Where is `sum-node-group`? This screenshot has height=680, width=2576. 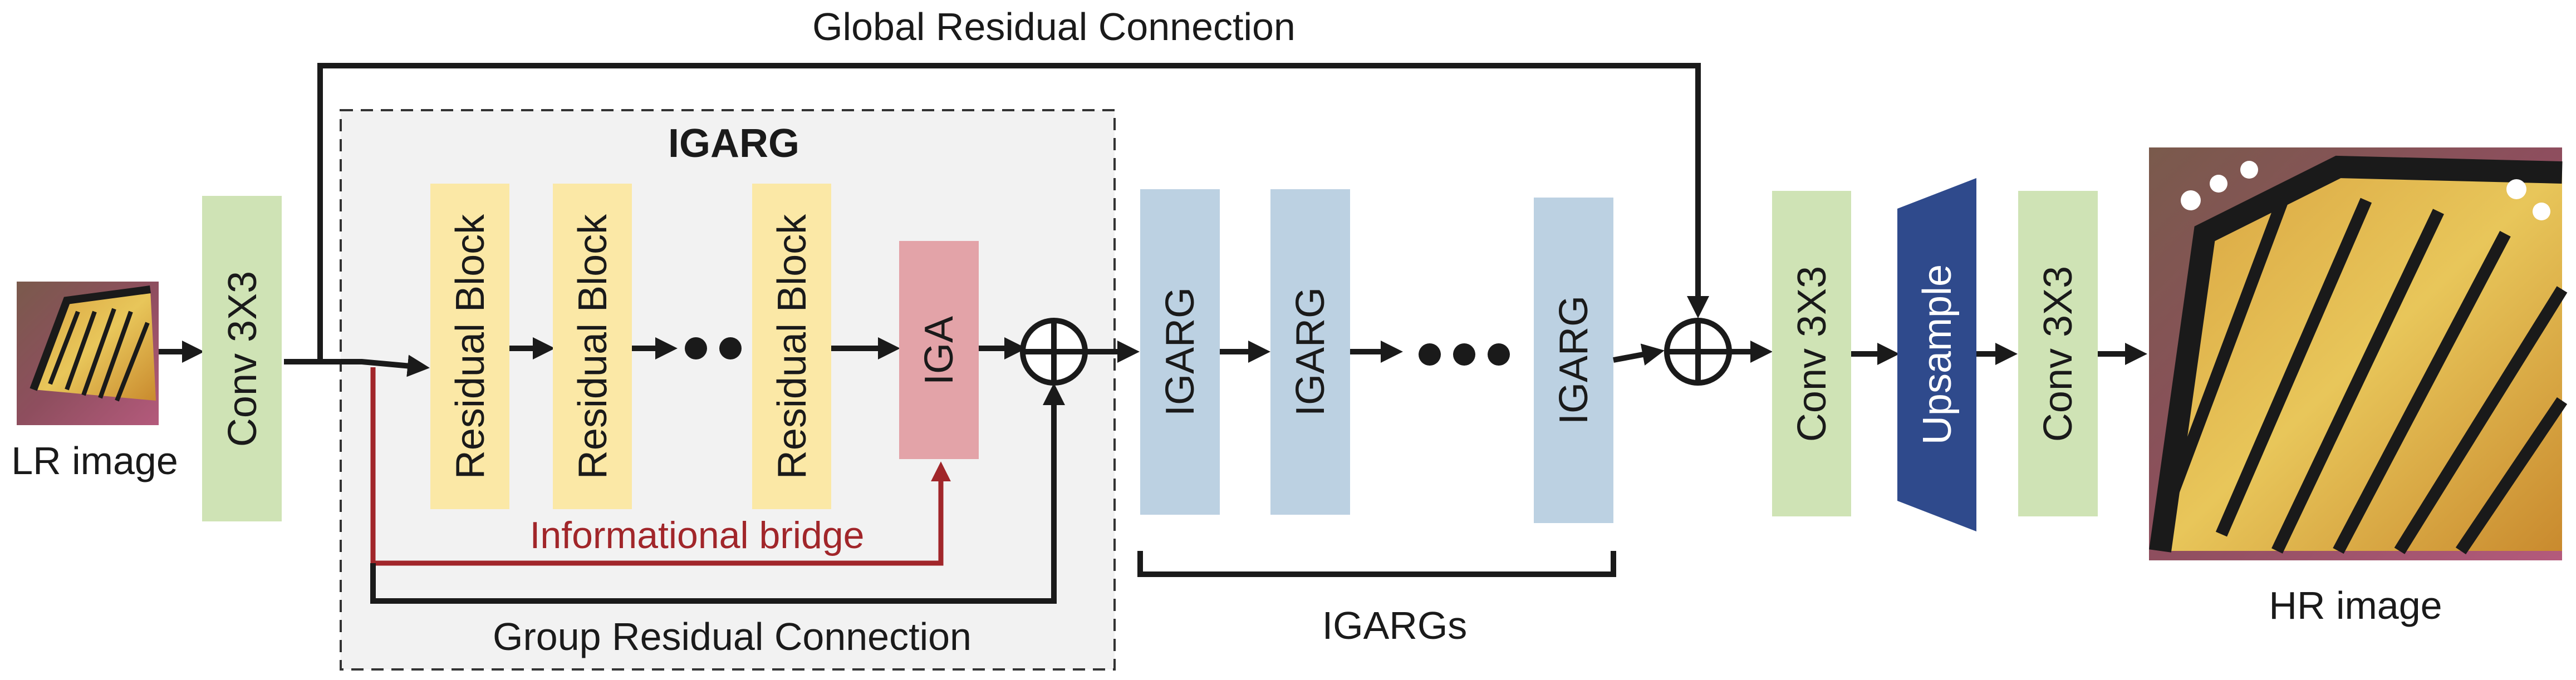
sum-node-group is located at coordinates (1054, 352).